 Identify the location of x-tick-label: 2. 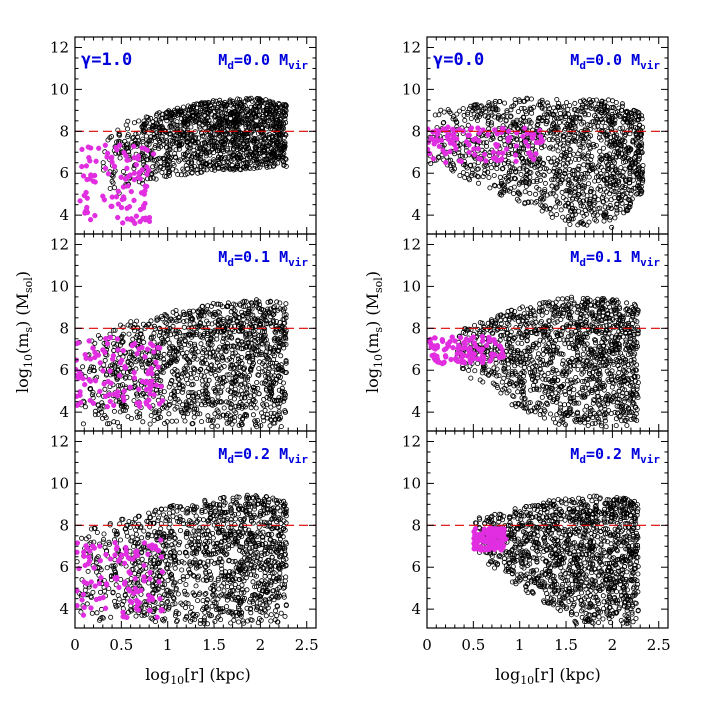
(261, 645).